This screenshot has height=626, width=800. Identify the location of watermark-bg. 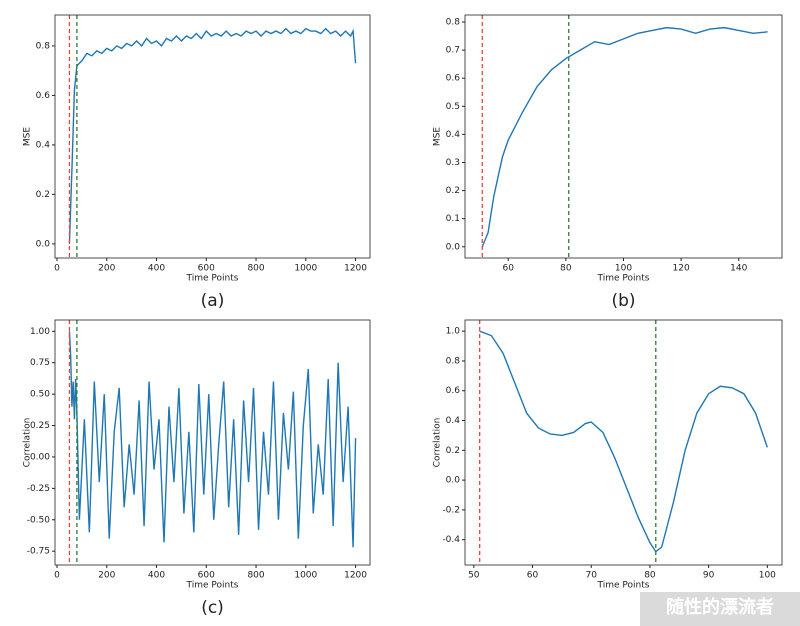
(720, 609).